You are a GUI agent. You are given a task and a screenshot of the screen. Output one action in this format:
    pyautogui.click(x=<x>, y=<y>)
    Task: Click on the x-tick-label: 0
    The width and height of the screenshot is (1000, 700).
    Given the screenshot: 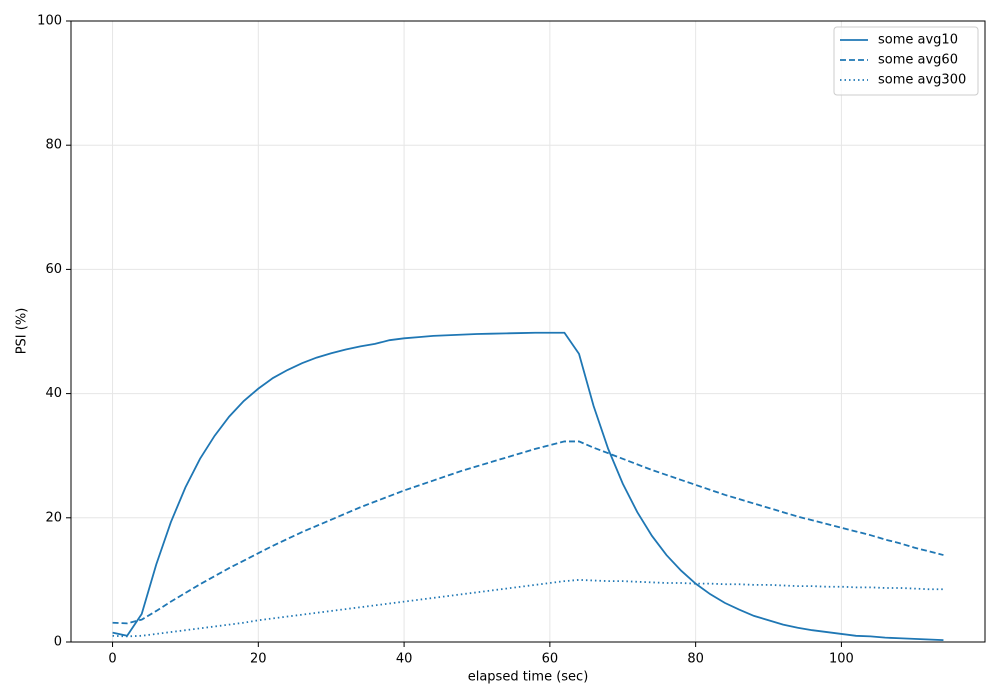 What is the action you would take?
    pyautogui.click(x=112, y=659)
    